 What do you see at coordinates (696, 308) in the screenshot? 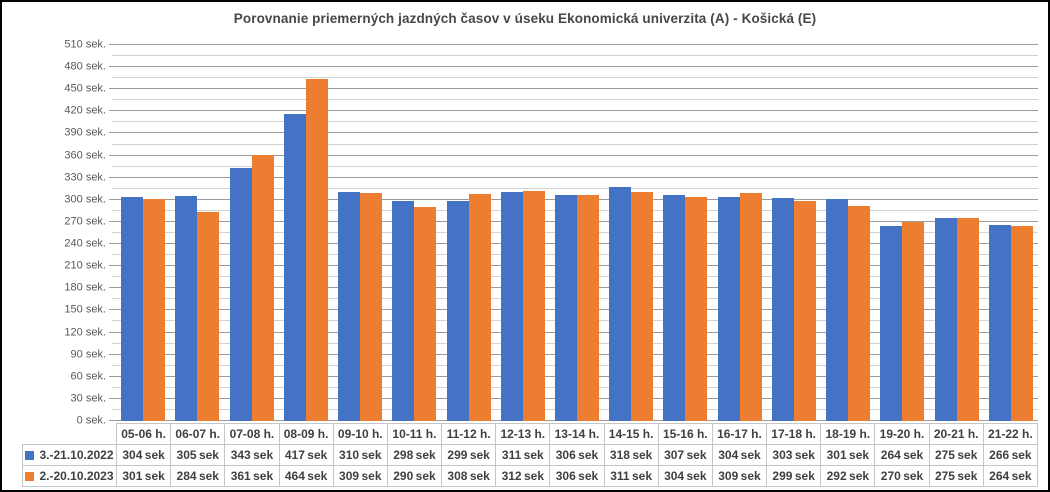
I see `bar-2.-20.10.2023-15-16` at bounding box center [696, 308].